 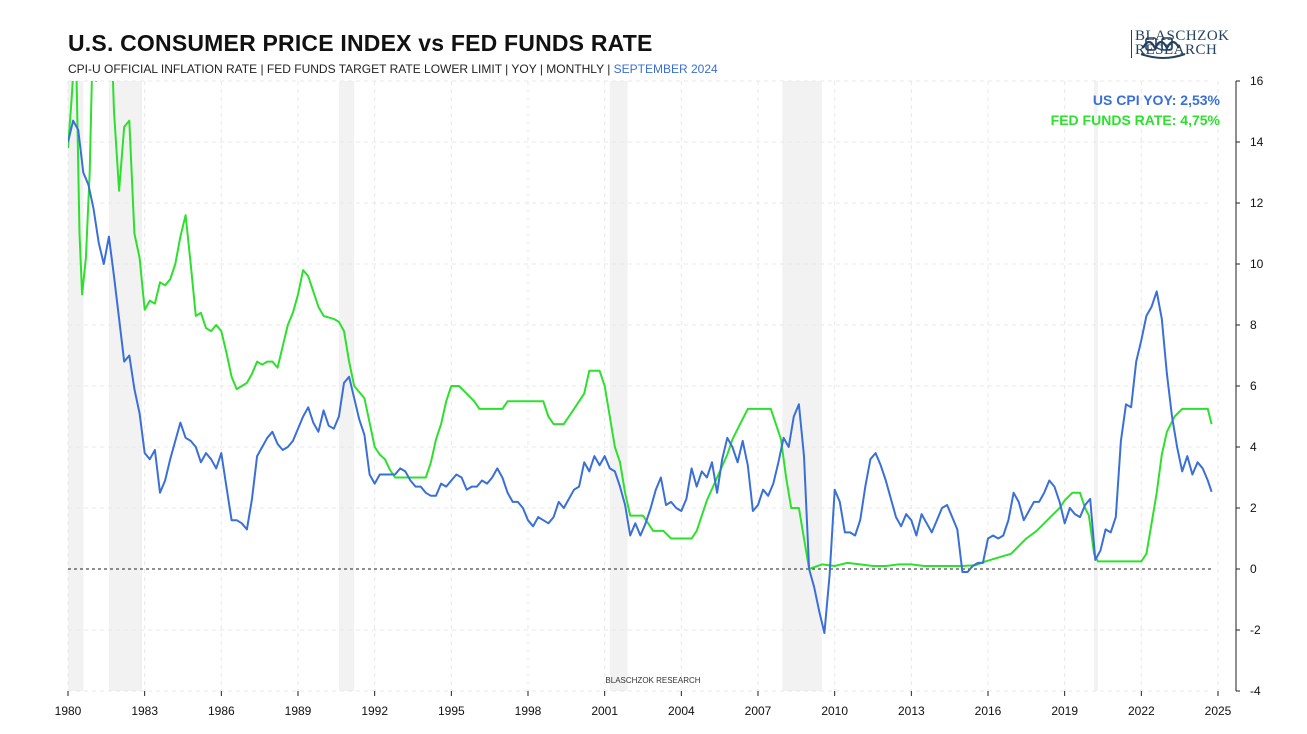 What do you see at coordinates (758, 711) in the screenshot?
I see `x-tick-label: 2007` at bounding box center [758, 711].